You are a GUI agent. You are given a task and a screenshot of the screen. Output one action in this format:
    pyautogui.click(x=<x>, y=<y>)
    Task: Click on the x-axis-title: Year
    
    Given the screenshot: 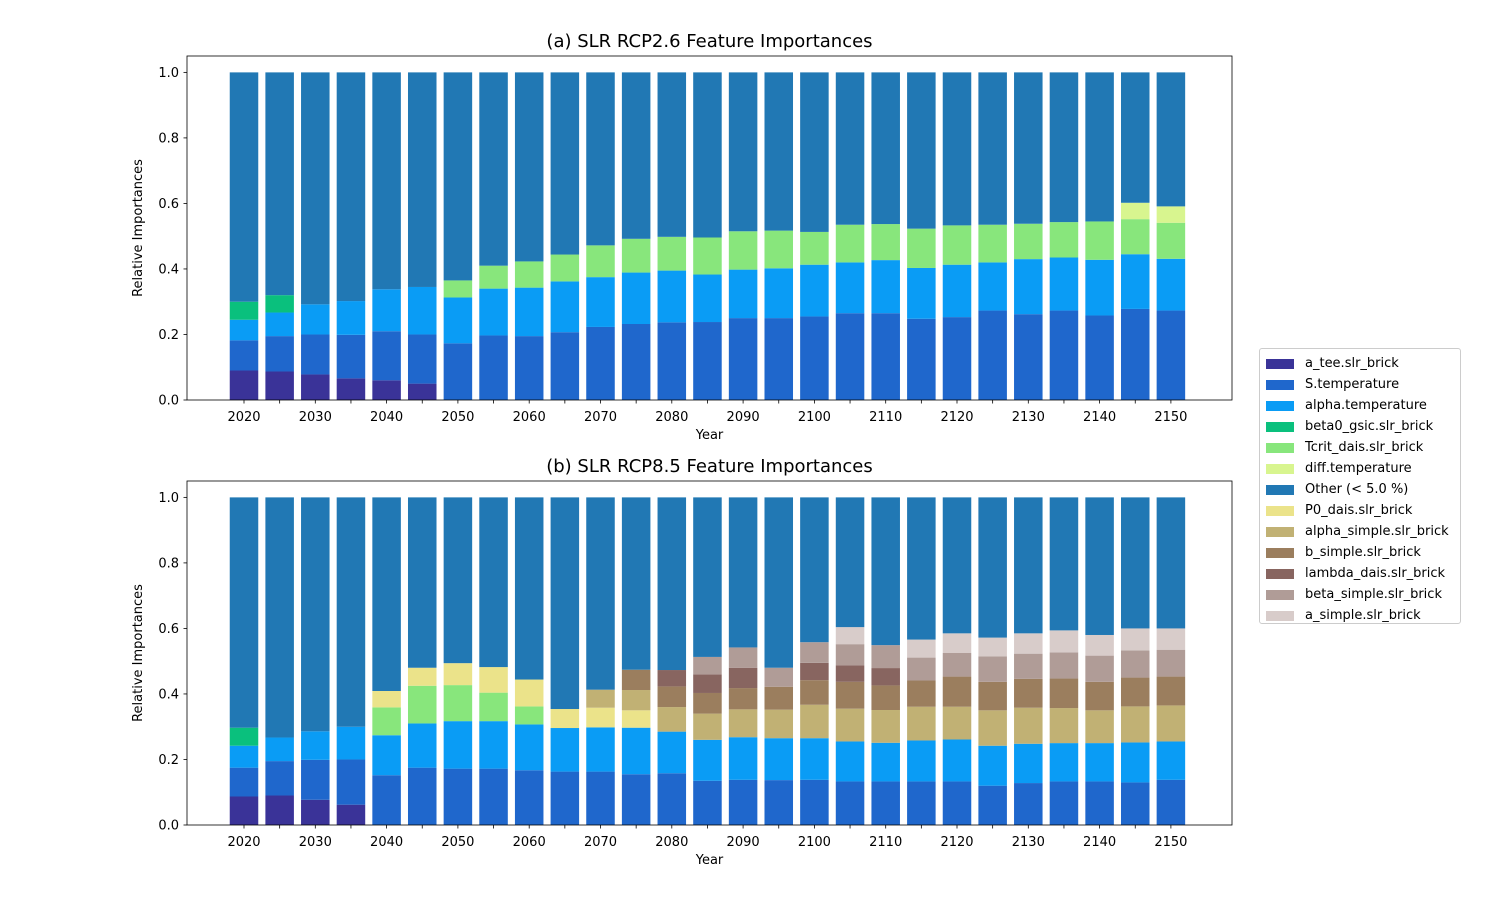 What is the action you would take?
    pyautogui.click(x=709, y=860)
    